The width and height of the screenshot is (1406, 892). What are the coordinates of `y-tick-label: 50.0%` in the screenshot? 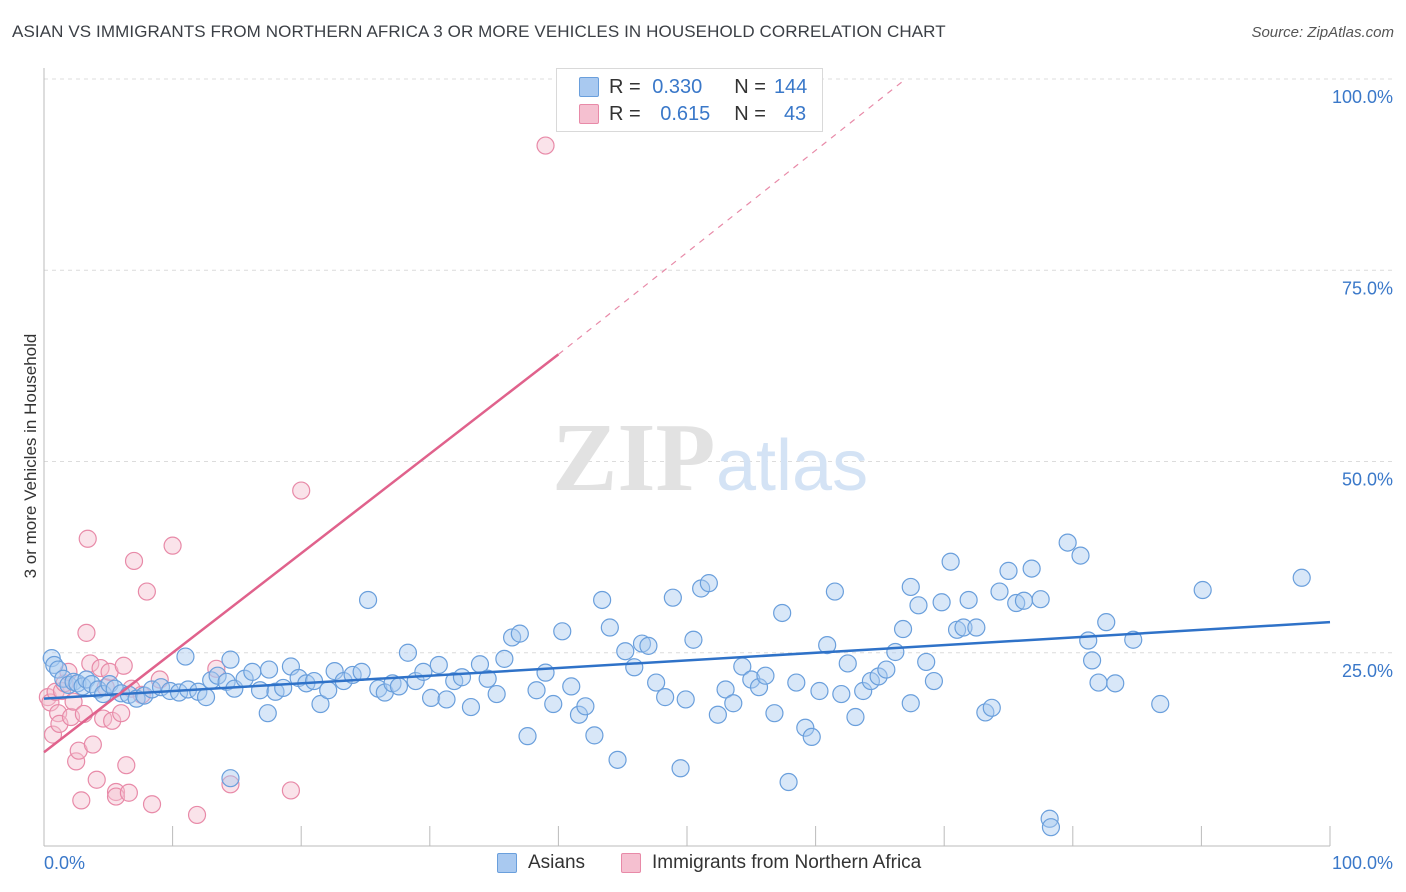 It's located at (1367, 480).